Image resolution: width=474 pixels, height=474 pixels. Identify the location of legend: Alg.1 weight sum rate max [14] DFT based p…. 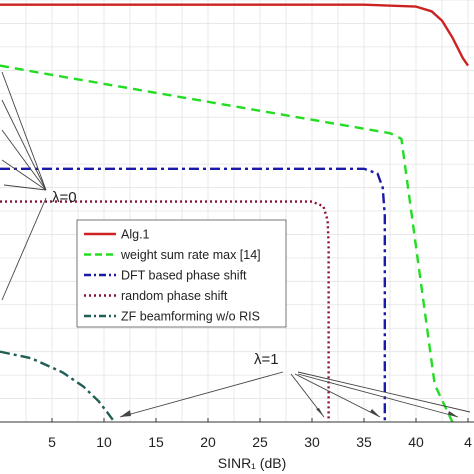
(181, 273).